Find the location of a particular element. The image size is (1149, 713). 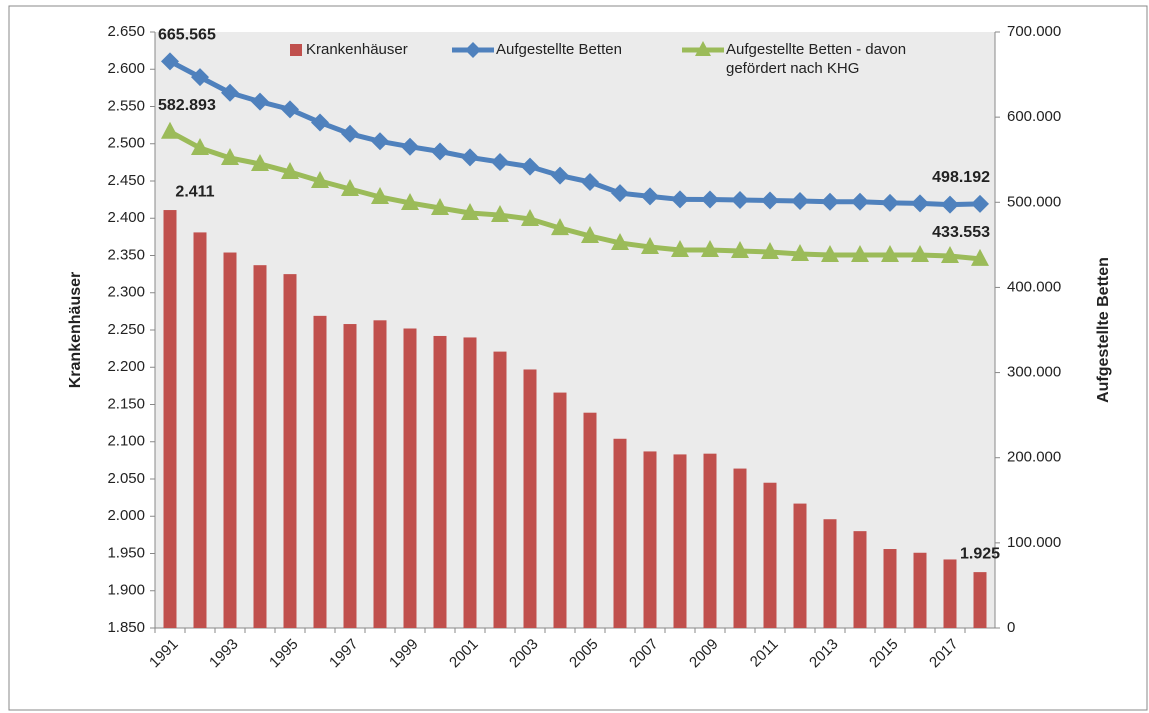

legend-marker is located at coordinates (703, 48).